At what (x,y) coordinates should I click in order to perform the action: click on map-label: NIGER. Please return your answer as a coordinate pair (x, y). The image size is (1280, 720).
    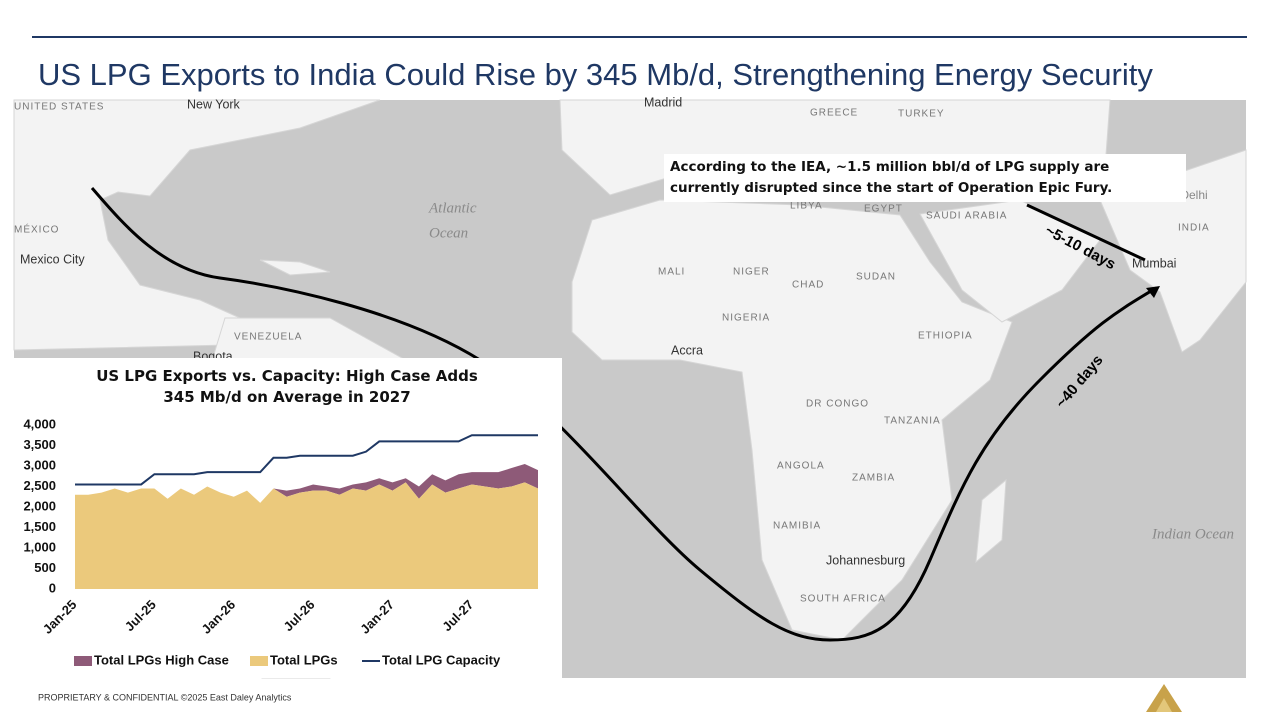
    Looking at the image, I should click on (751, 272).